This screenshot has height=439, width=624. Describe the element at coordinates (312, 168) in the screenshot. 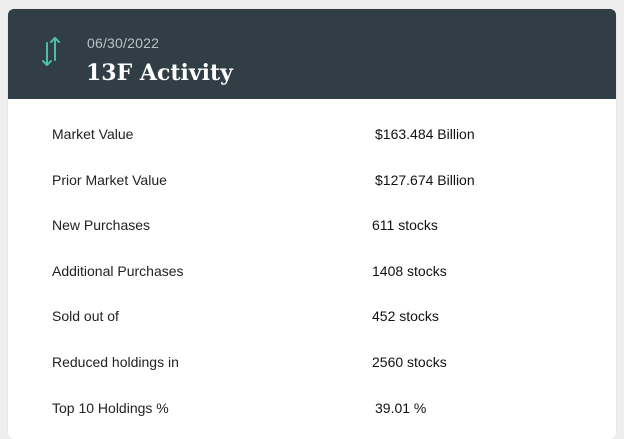

I see `row-prior-market-value: Prior Market Value $127.674 Billion` at that location.